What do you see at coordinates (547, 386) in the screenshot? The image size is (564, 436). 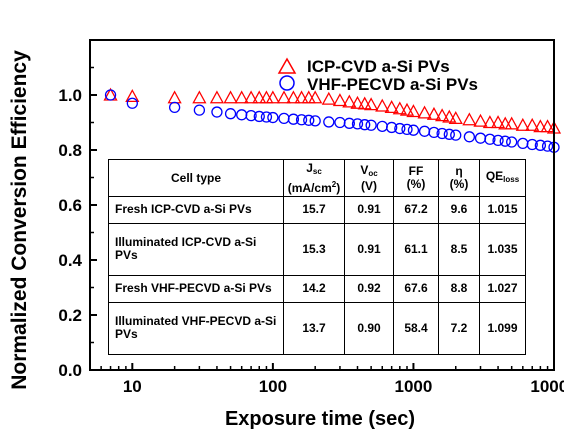 I see `x-tick-label: 10000` at bounding box center [547, 386].